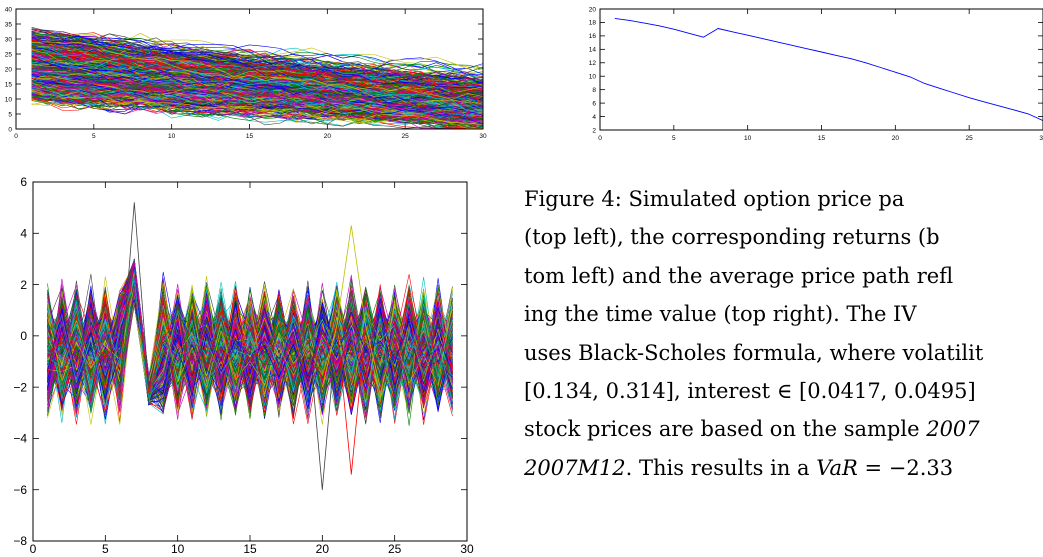 The width and height of the screenshot is (1043, 557). What do you see at coordinates (837, 467) in the screenshot?
I see `caption-italic-text: VaR` at bounding box center [837, 467].